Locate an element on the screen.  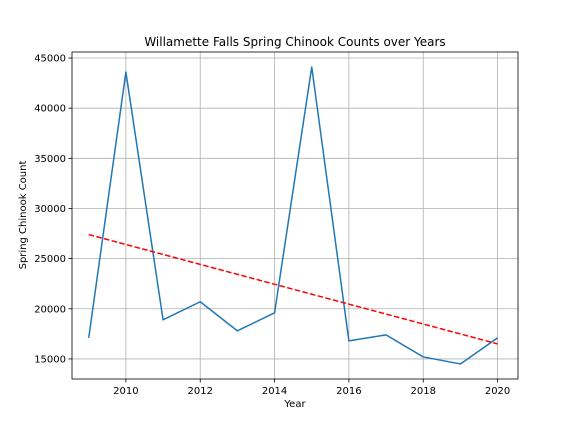
y-tick-label: 40000 is located at coordinates (50, 109).